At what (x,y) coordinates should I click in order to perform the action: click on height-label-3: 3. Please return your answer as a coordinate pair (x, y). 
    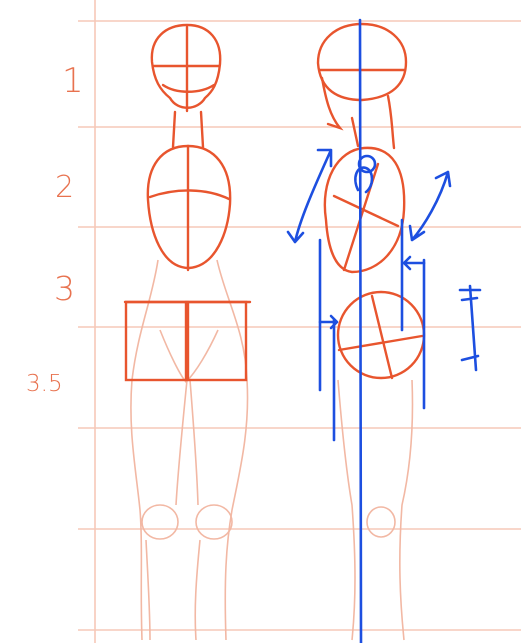
    Looking at the image, I should click on (64, 288).